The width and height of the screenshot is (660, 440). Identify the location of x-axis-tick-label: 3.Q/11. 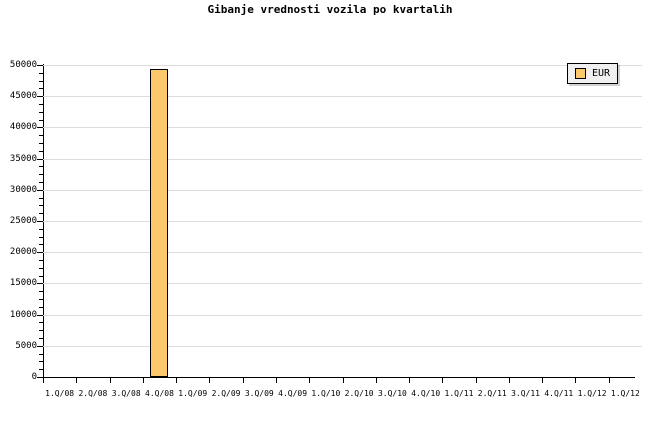
(525, 393).